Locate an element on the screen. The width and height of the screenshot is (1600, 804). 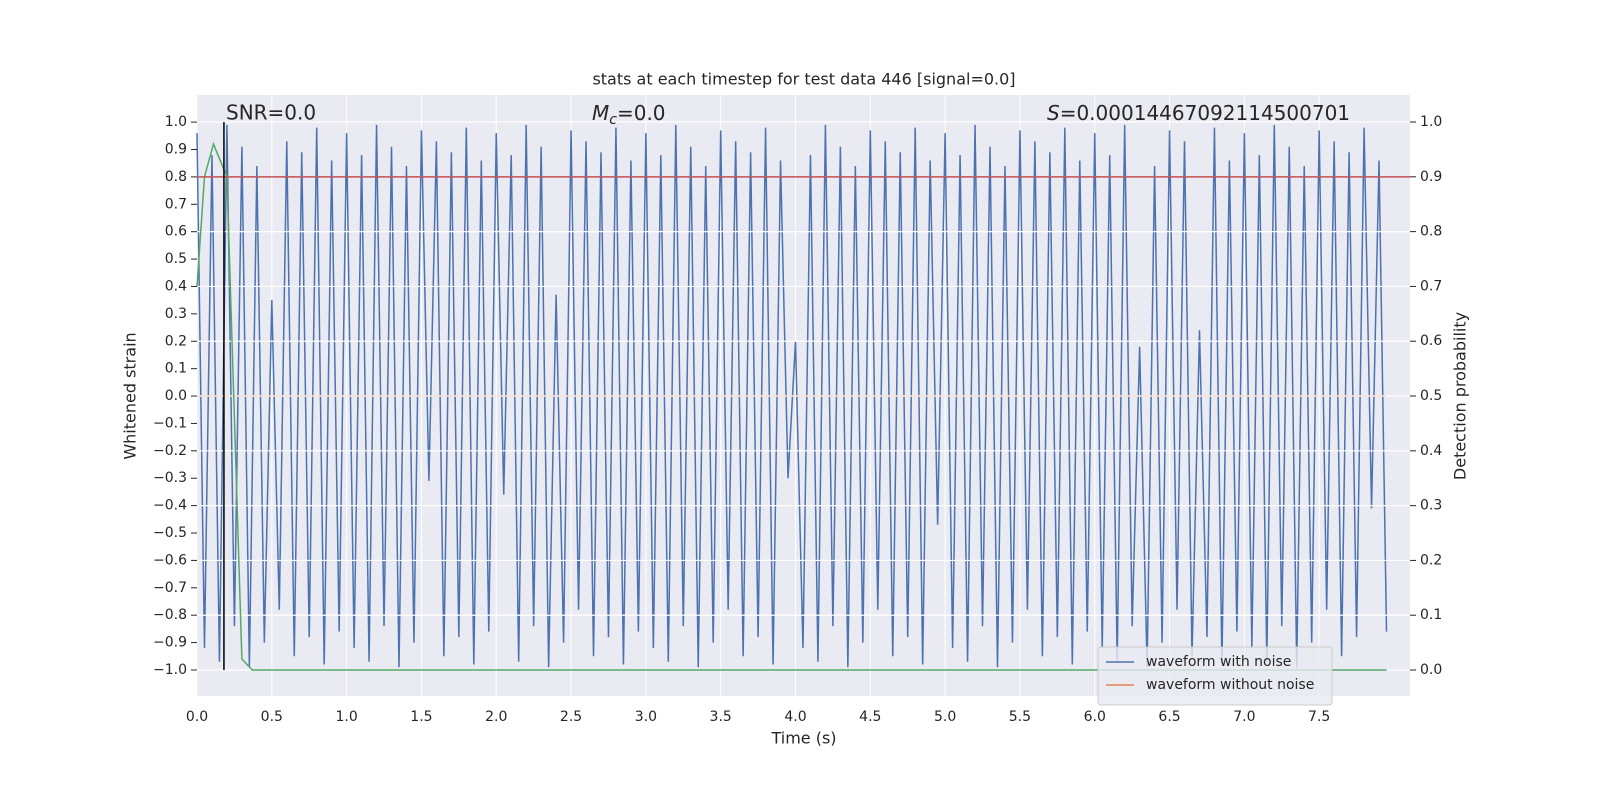
y-axis-label: Whitened strain is located at coordinates (130, 395).